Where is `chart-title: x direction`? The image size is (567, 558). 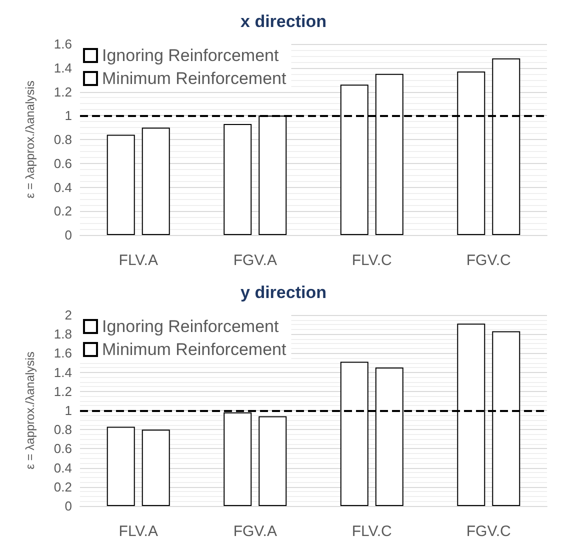 chart-title: x direction is located at coordinates (283, 21).